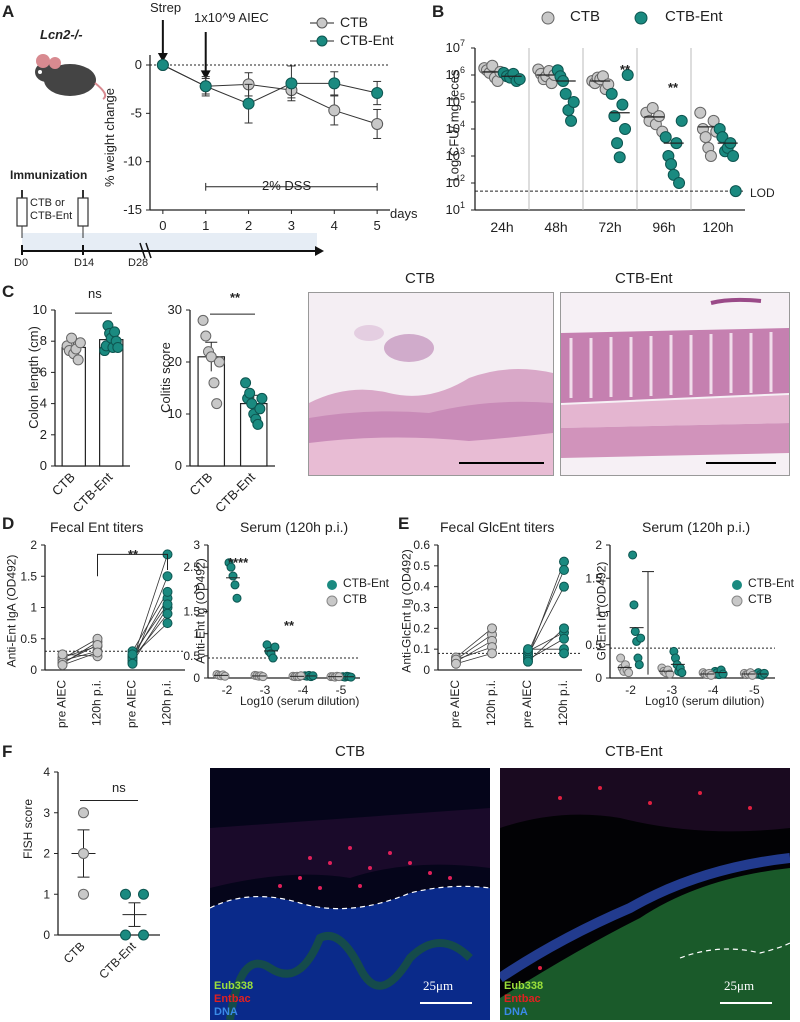 This screenshot has width=800, height=1022. What do you see at coordinates (705, 701) in the screenshot?
I see `panel-e2-xlabel: Log10 (serum dilution)` at bounding box center [705, 701].